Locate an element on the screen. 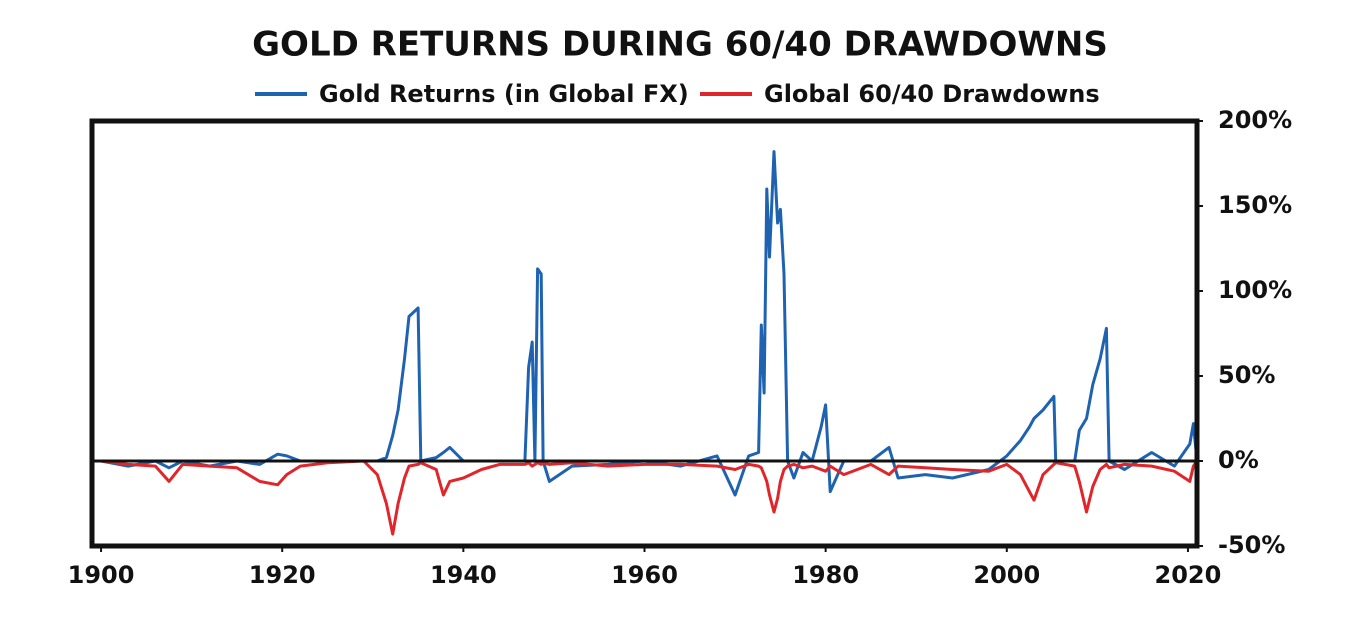 The width and height of the screenshot is (1368, 642). x-tick-label: 1960 is located at coordinates (644, 575).